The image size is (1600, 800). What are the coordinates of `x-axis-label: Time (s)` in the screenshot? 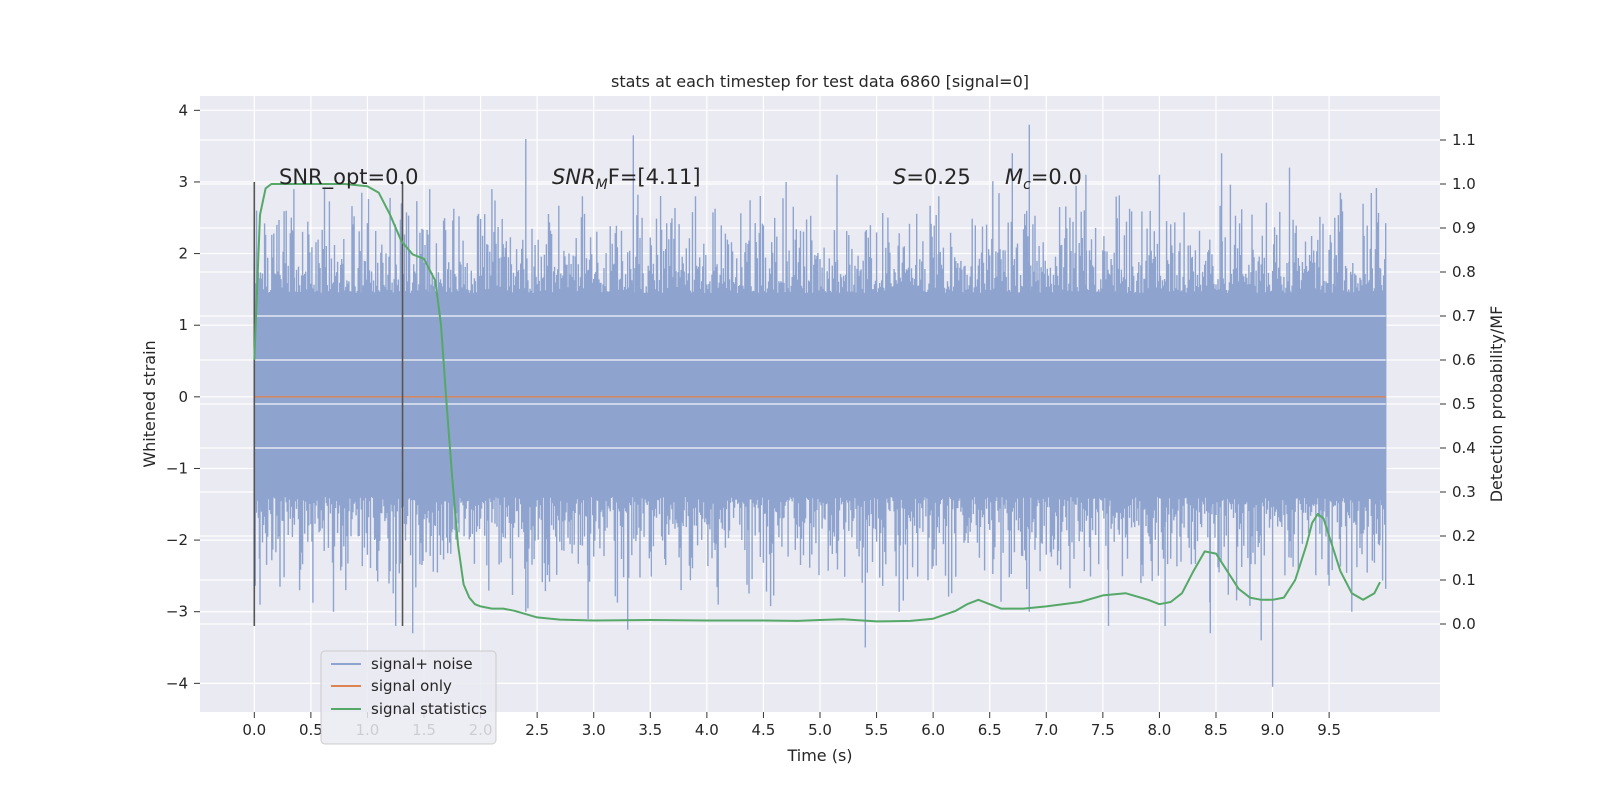 It's located at (819, 755).